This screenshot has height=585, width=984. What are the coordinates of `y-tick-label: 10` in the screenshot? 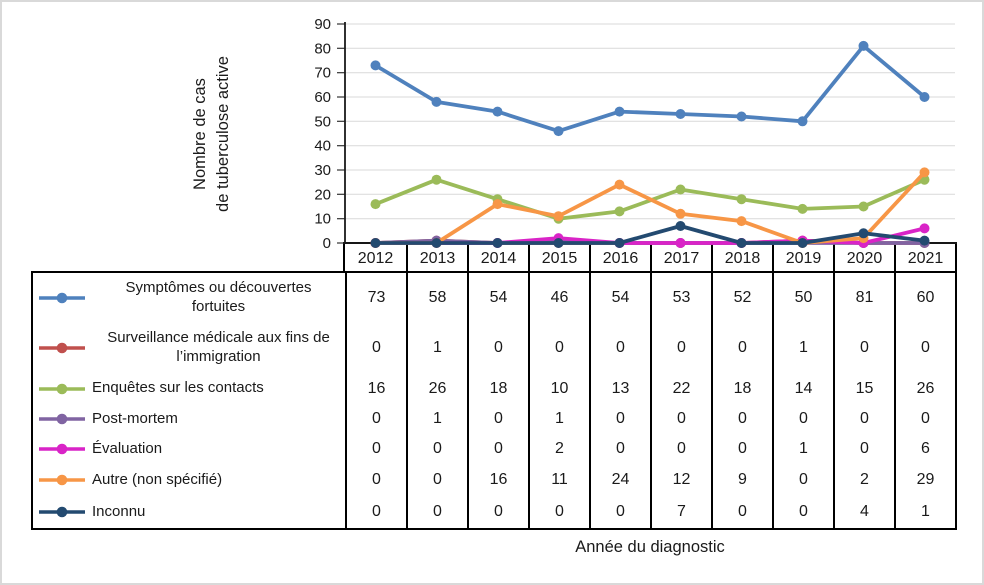 It's located at (322, 219).